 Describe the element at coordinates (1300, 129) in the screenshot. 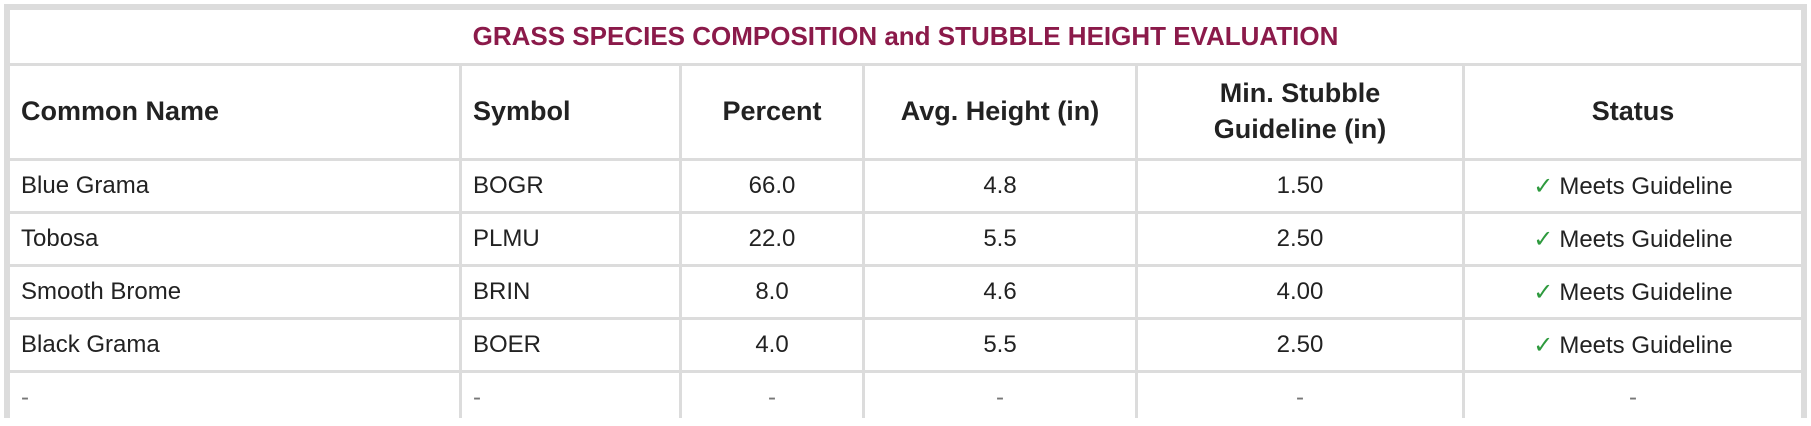

I see `header-min-stubble-line2: Guideline (in)` at that location.